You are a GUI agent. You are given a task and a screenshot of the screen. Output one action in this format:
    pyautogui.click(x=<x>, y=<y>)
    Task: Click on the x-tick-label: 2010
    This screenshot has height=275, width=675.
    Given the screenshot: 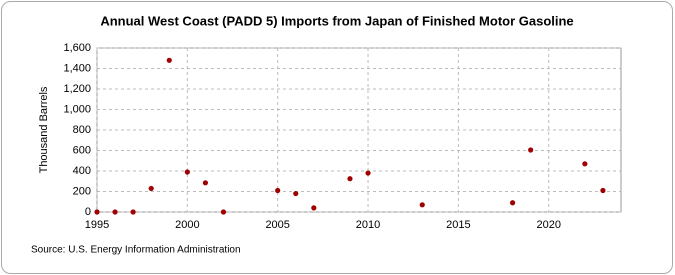 What is the action you would take?
    pyautogui.click(x=368, y=225)
    